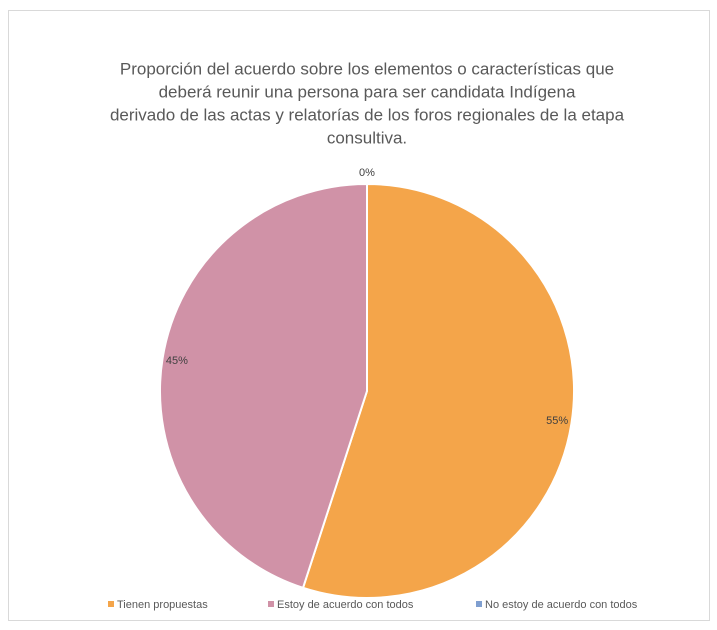  What do you see at coordinates (561, 605) in the screenshot?
I see `legend-label: No estoy de acuerdo con todos` at bounding box center [561, 605].